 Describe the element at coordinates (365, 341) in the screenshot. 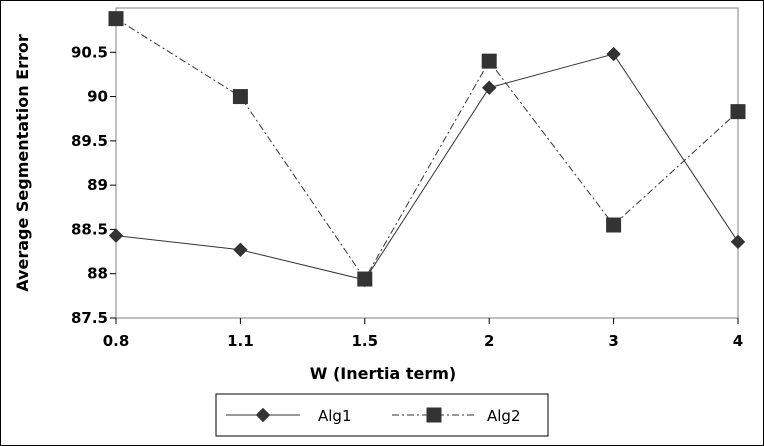

I see `x-tick-label: 1.5` at that location.